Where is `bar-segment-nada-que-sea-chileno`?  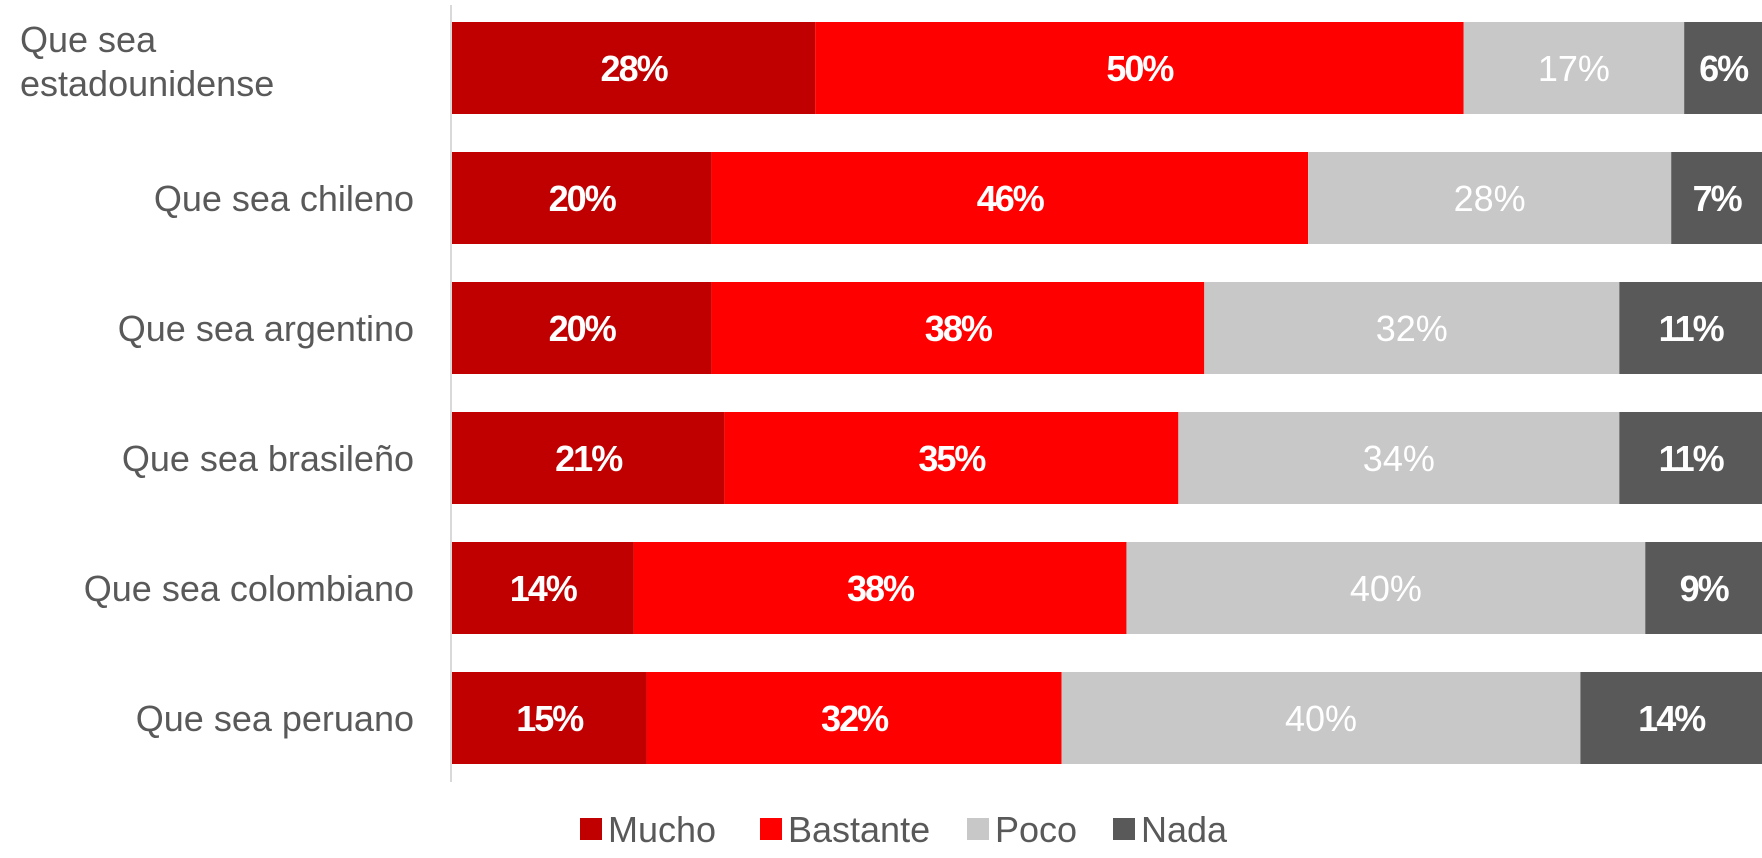
bar-segment-nada-que-sea-chileno is located at coordinates (1716, 198).